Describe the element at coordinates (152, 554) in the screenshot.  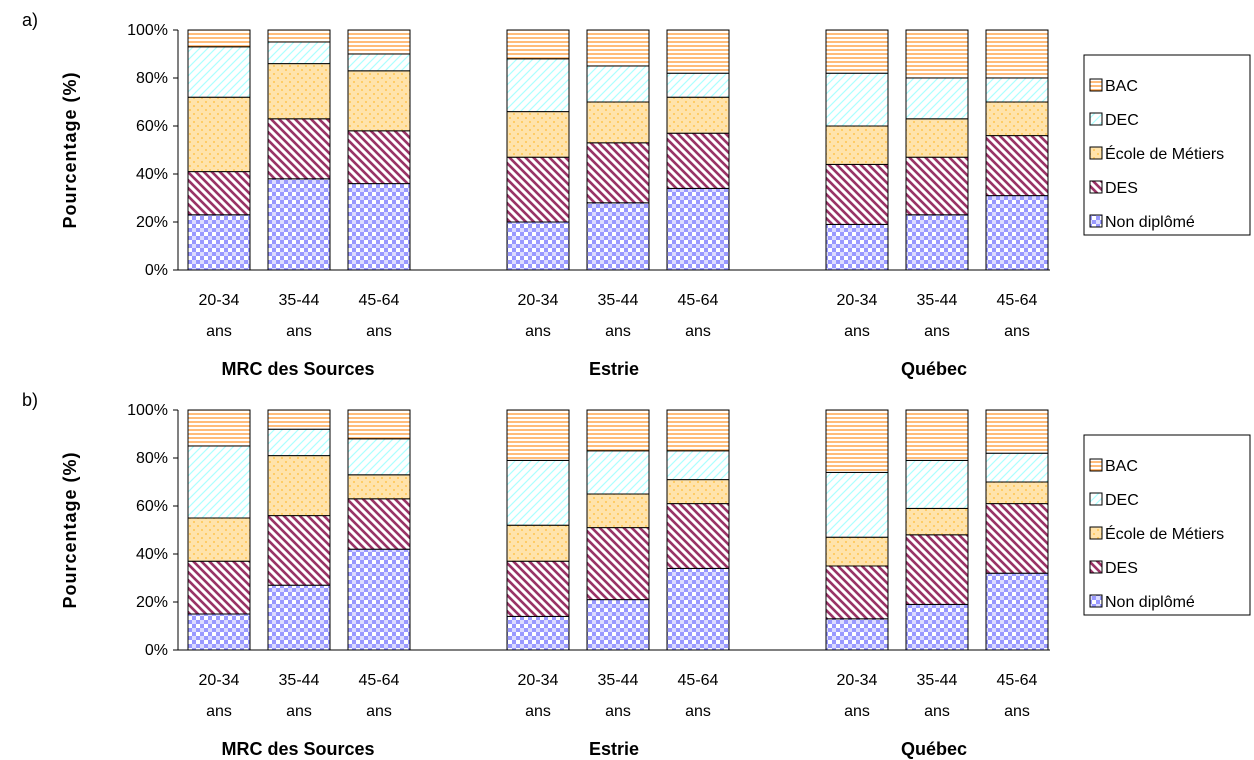
I see `y-tick-label: 40%` at that location.